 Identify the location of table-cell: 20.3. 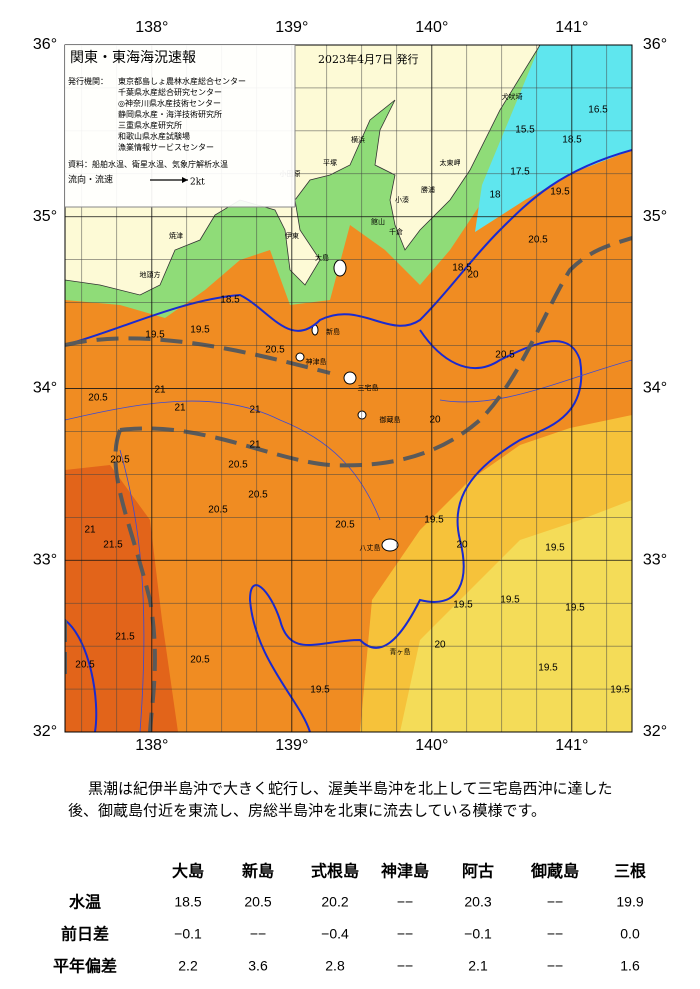
(477, 902).